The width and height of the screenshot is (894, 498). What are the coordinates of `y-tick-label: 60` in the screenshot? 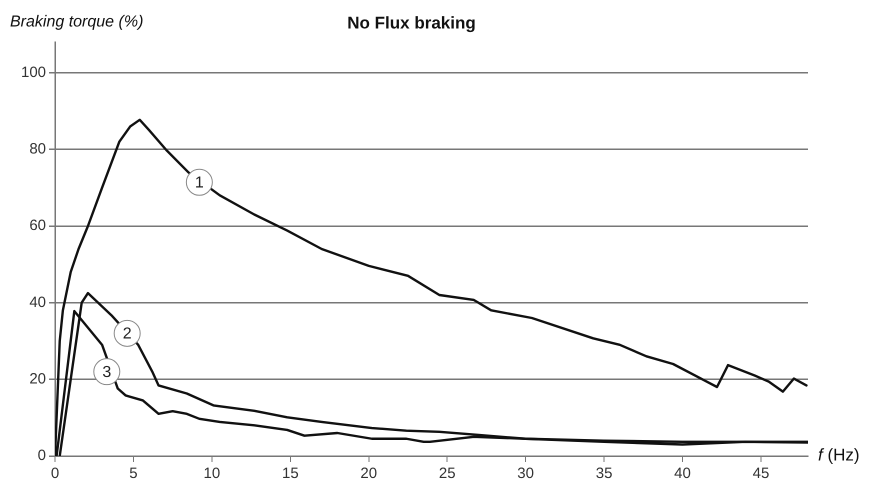 It's located at (37, 225).